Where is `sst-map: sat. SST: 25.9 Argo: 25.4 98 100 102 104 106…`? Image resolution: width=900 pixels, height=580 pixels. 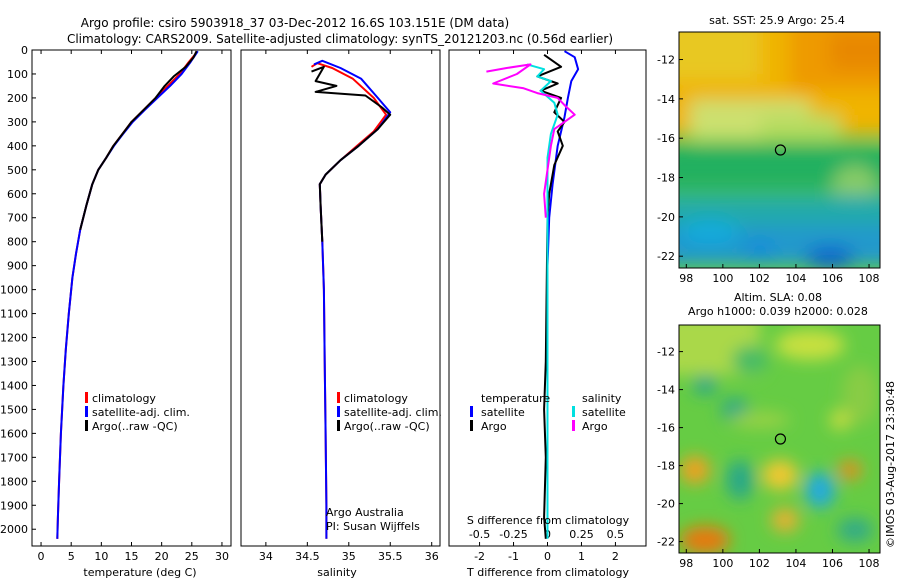
sst-map: sat. SST: 25.9 Argo: 25.4 98 100 102 104 106… is located at coordinates (769, 149).